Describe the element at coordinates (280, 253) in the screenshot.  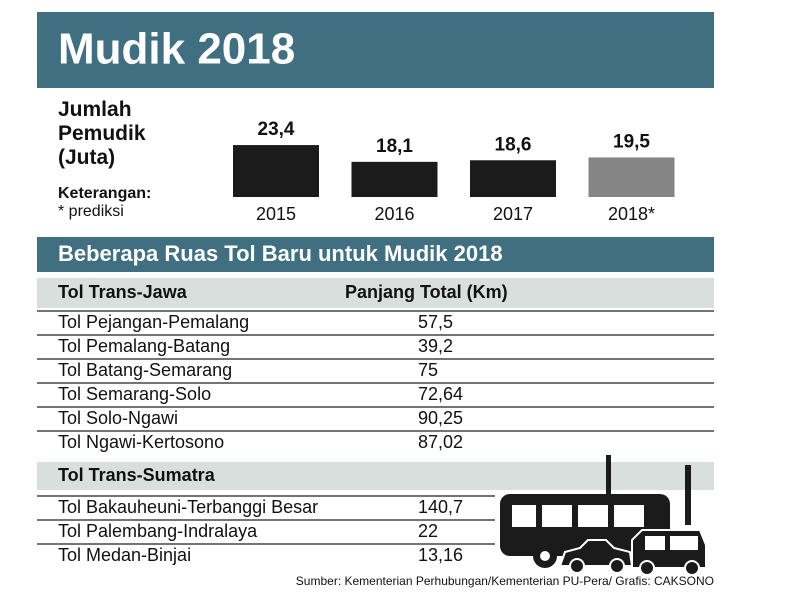
I see `table-title: Beberapa Ruas Tol Baru untuk Mudik 2018` at that location.